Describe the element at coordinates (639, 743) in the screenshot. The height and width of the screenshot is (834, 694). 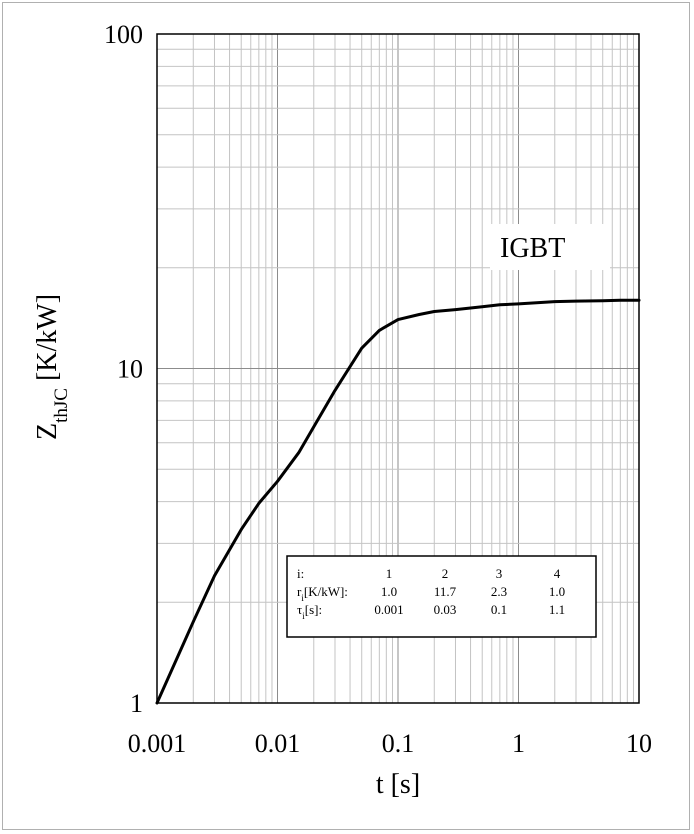
I see `x-tick-label: 10` at that location.